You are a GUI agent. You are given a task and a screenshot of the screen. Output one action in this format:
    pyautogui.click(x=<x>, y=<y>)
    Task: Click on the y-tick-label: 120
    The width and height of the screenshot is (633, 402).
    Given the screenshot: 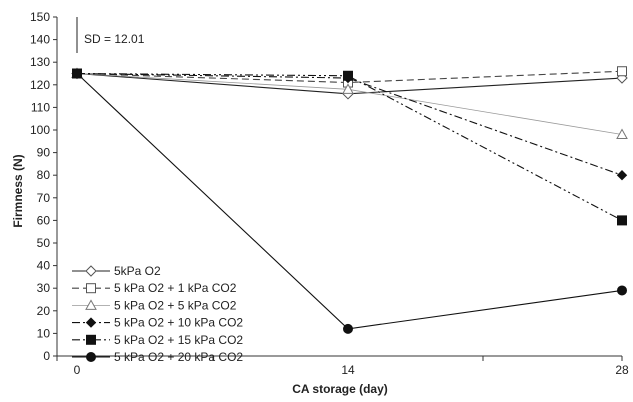 What is the action you would take?
    pyautogui.click(x=40, y=85)
    